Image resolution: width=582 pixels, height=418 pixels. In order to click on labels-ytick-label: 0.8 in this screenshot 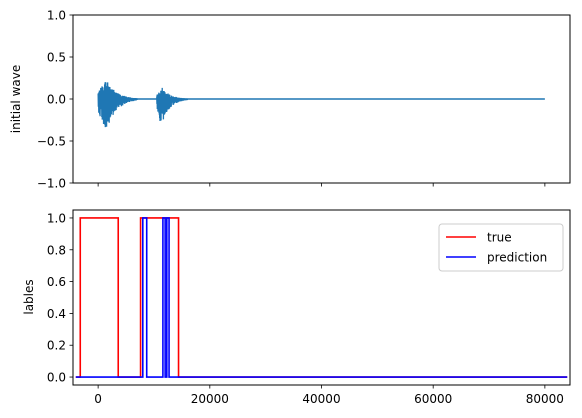, I will do `click(56, 250)`.